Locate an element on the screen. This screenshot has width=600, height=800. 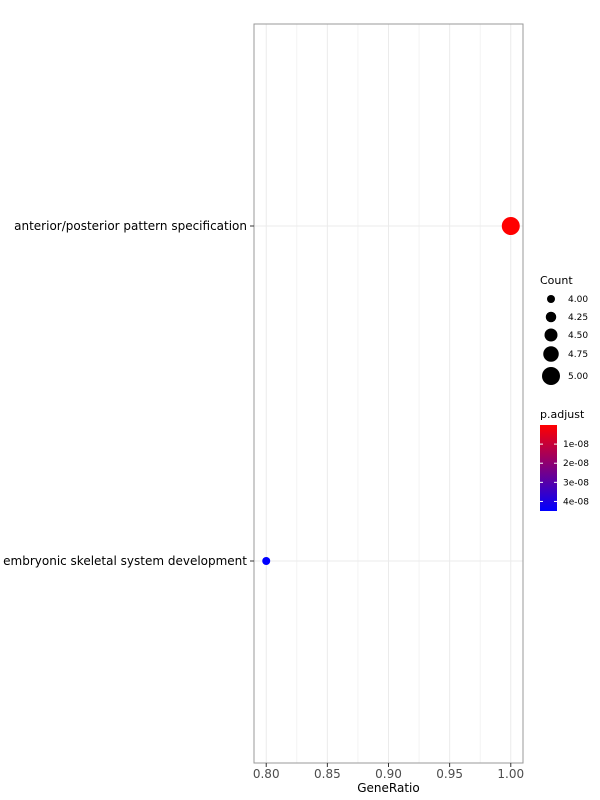
x-tick-label: 1.00 is located at coordinates (510, 774).